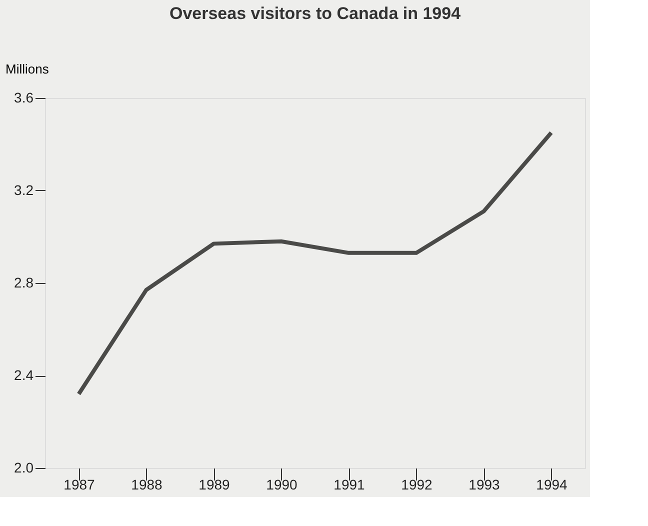  Describe the element at coordinates (552, 484) in the screenshot. I see `x-tick-label: 1994` at that location.